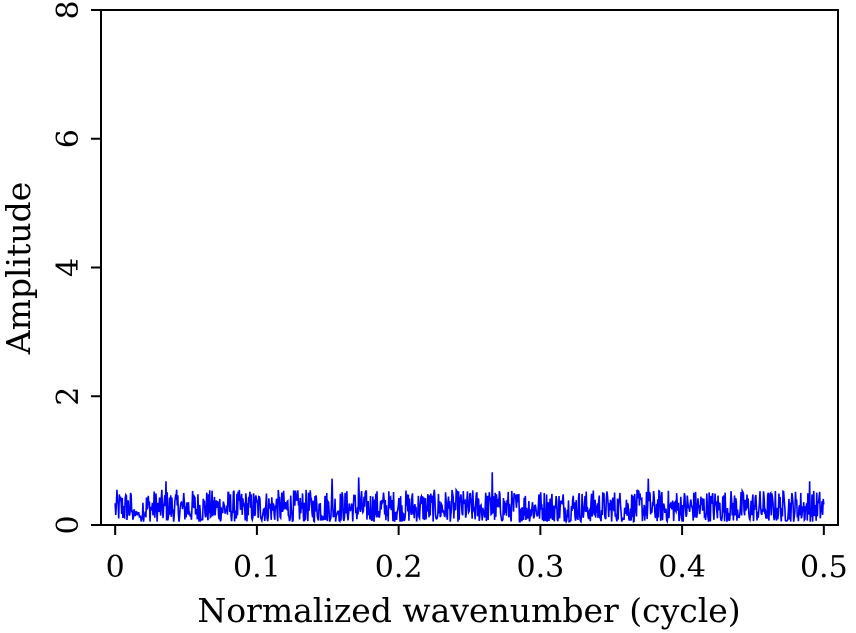 This screenshot has width=856, height=633. I want to click on series-layer, so click(469, 498).